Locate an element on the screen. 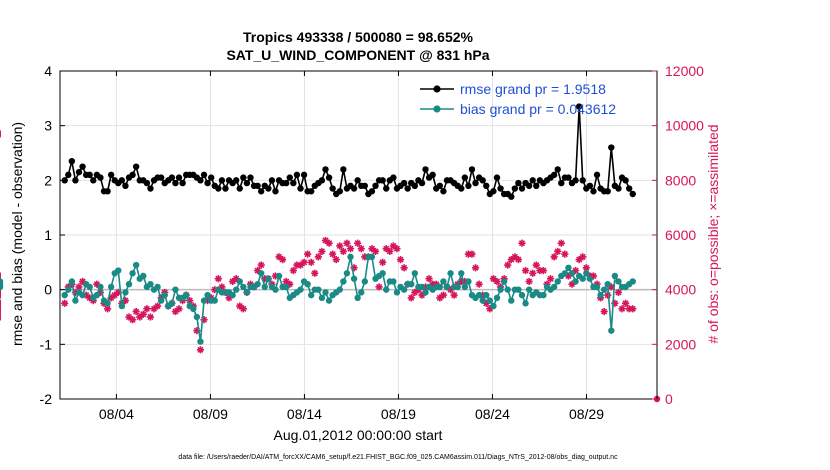 This screenshot has width=830, height=470. rmse-series is located at coordinates (348, 151).